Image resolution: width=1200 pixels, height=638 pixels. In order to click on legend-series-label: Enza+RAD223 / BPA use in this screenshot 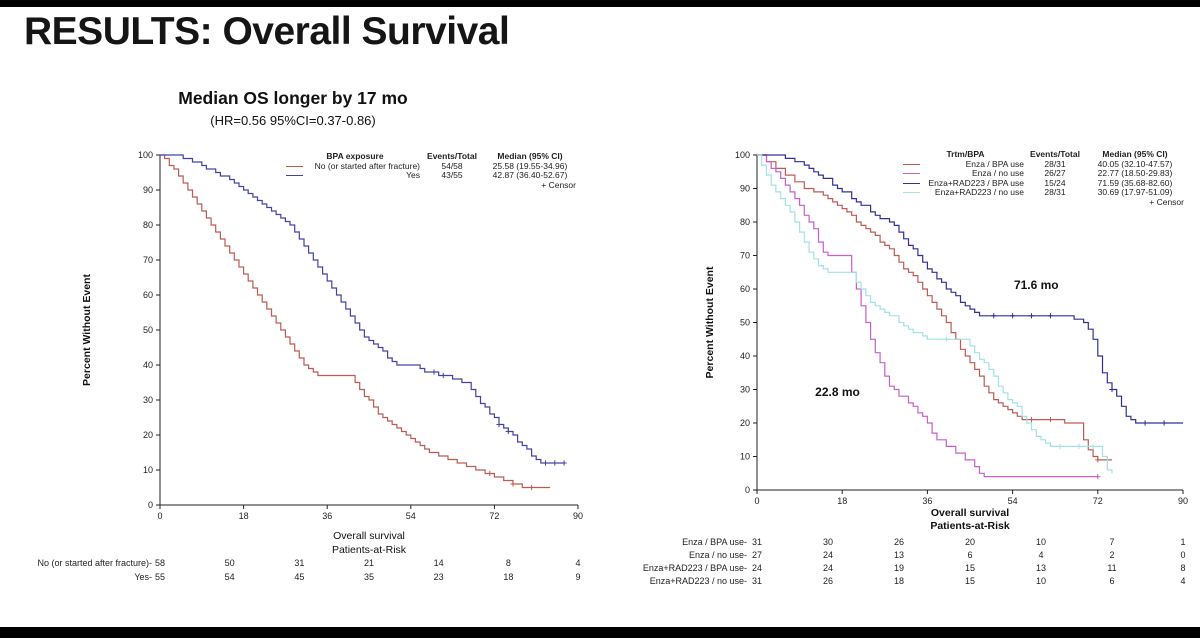, I will do `click(976, 182)`.